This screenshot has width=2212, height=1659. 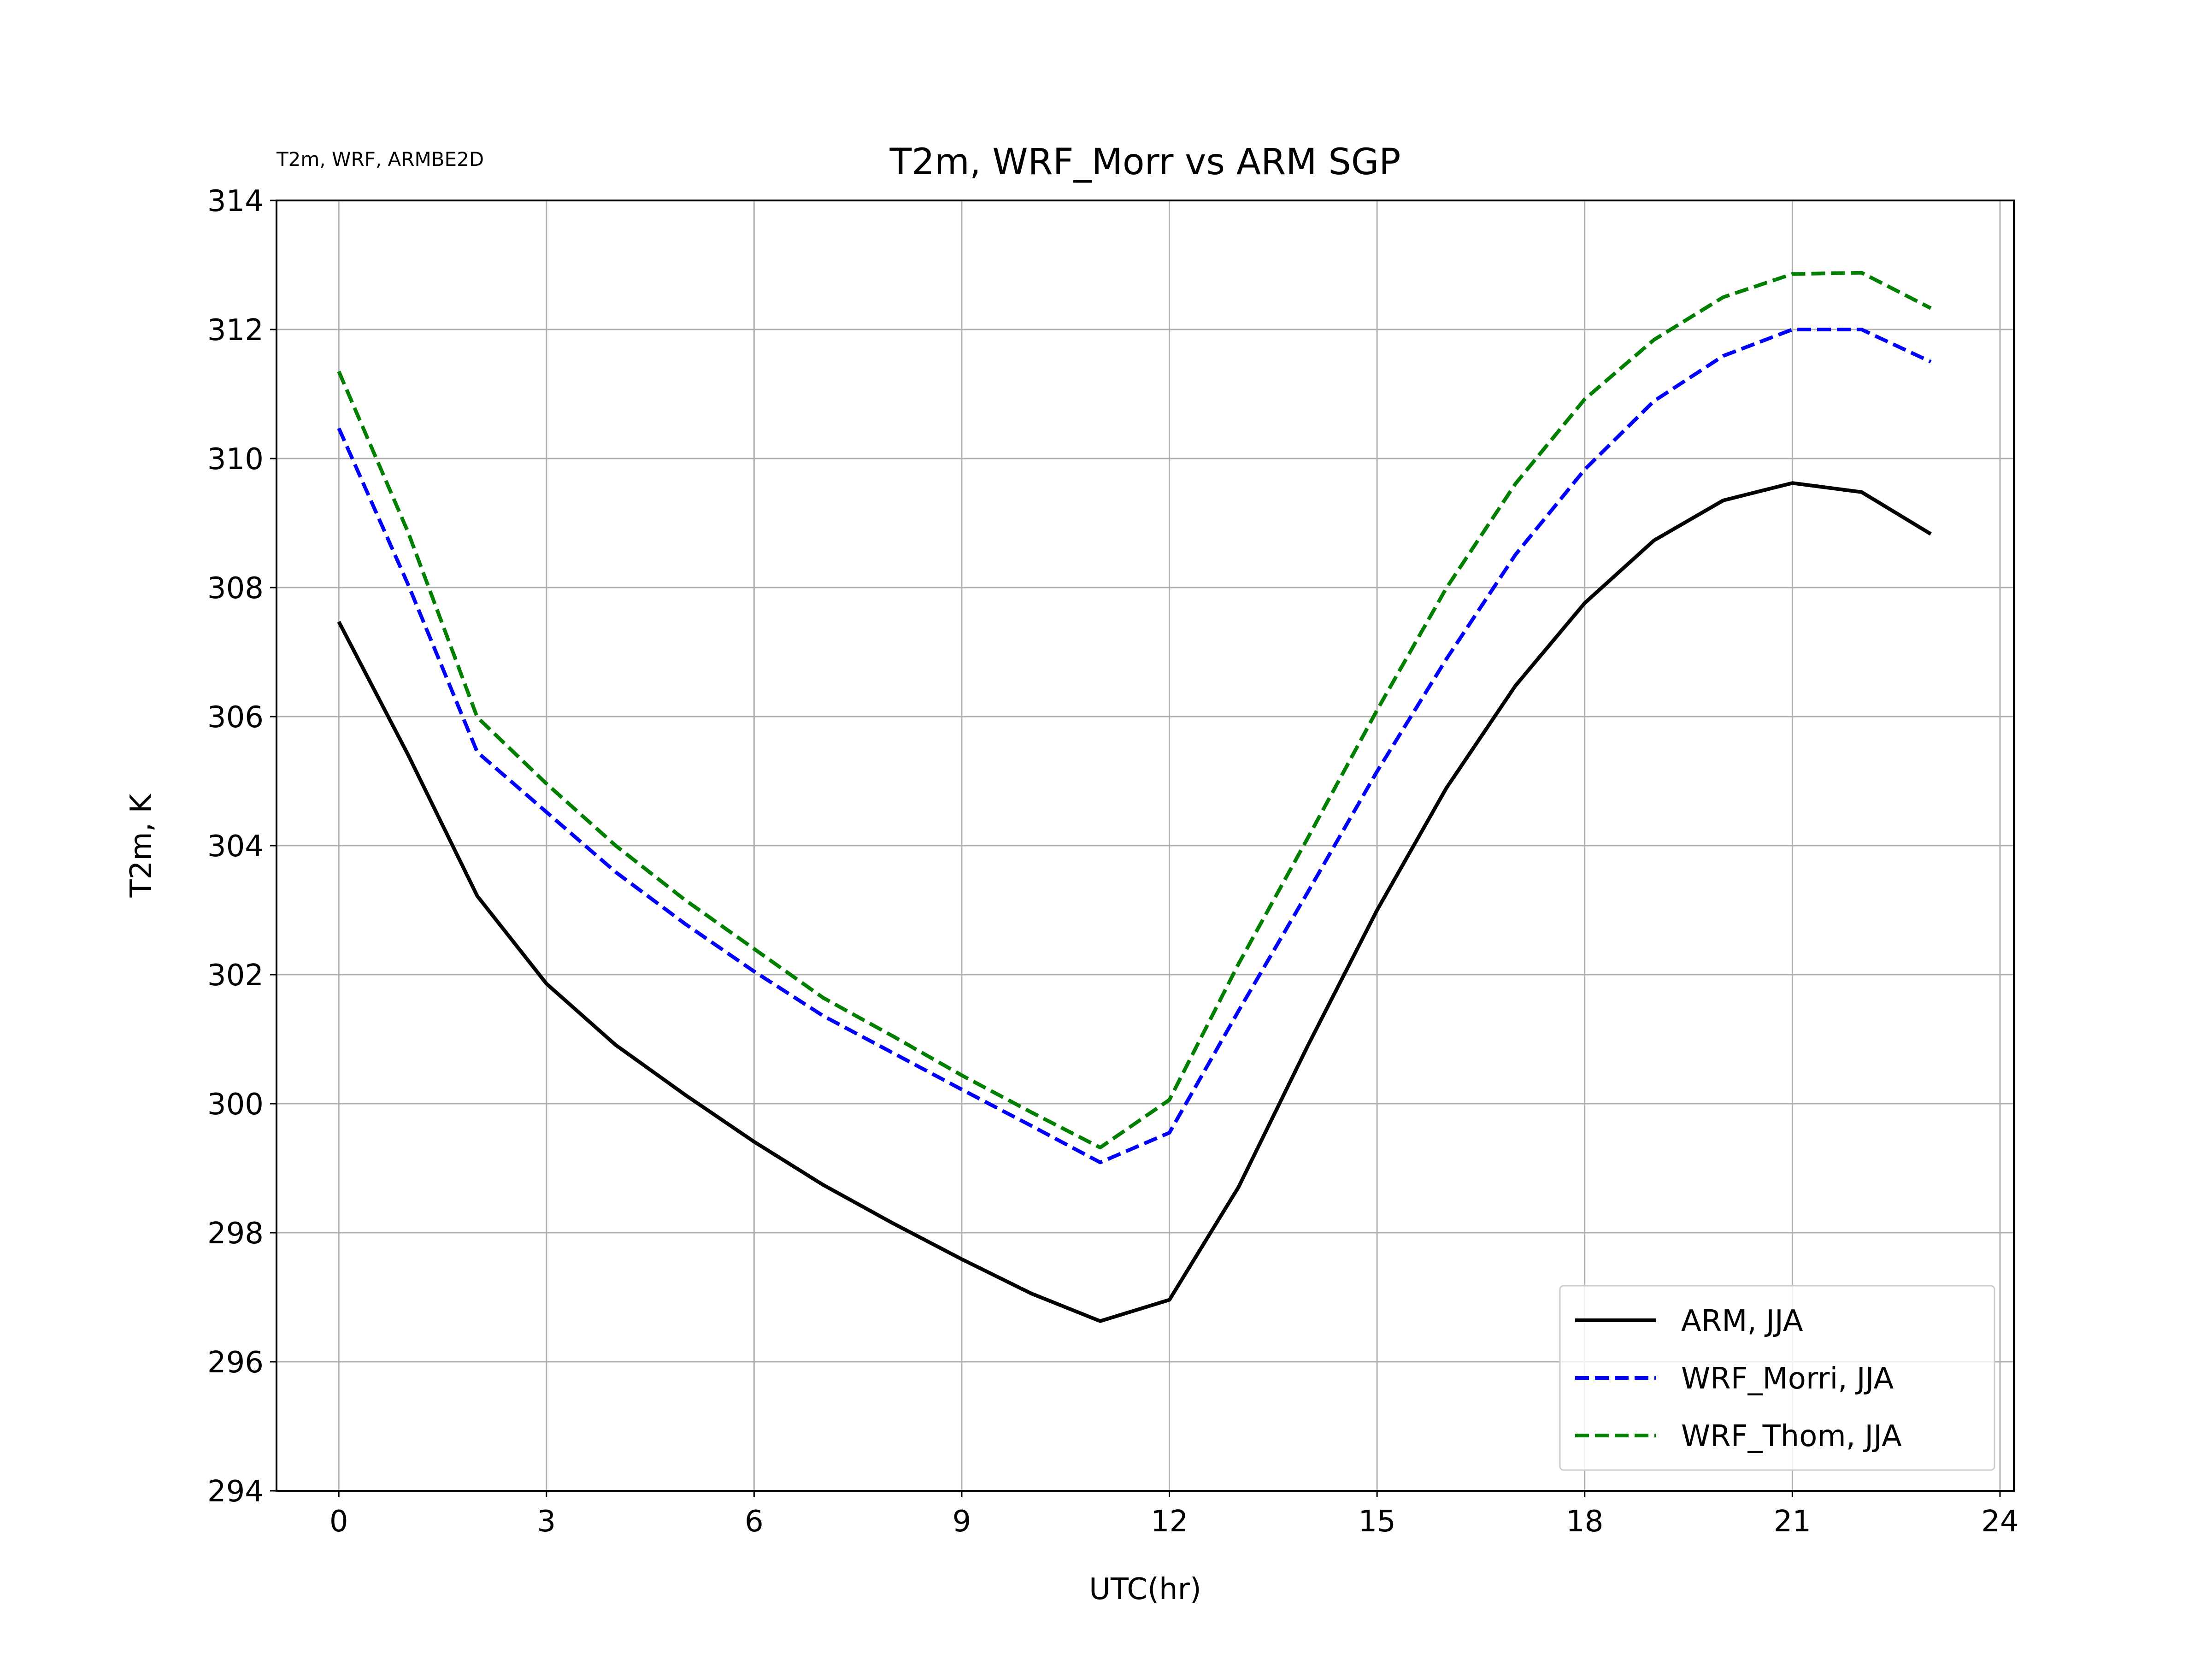 What do you see at coordinates (1145, 1589) in the screenshot?
I see `x-axis-label: UTC(hr)` at bounding box center [1145, 1589].